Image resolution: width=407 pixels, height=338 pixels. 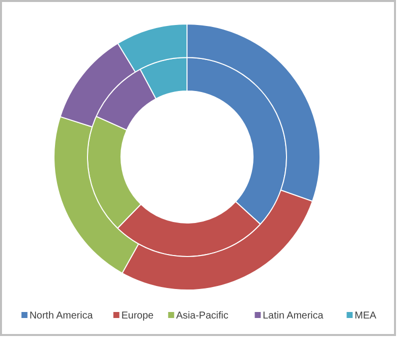 What do you see at coordinates (293, 316) in the screenshot?
I see `legend-label: Latin America` at bounding box center [293, 316].